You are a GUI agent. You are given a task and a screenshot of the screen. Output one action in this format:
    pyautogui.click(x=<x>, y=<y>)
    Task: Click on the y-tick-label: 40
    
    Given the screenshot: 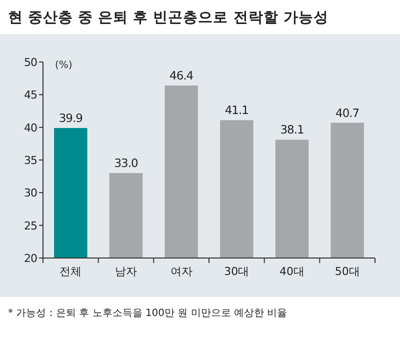 What is the action you would take?
    pyautogui.click(x=31, y=127)
    